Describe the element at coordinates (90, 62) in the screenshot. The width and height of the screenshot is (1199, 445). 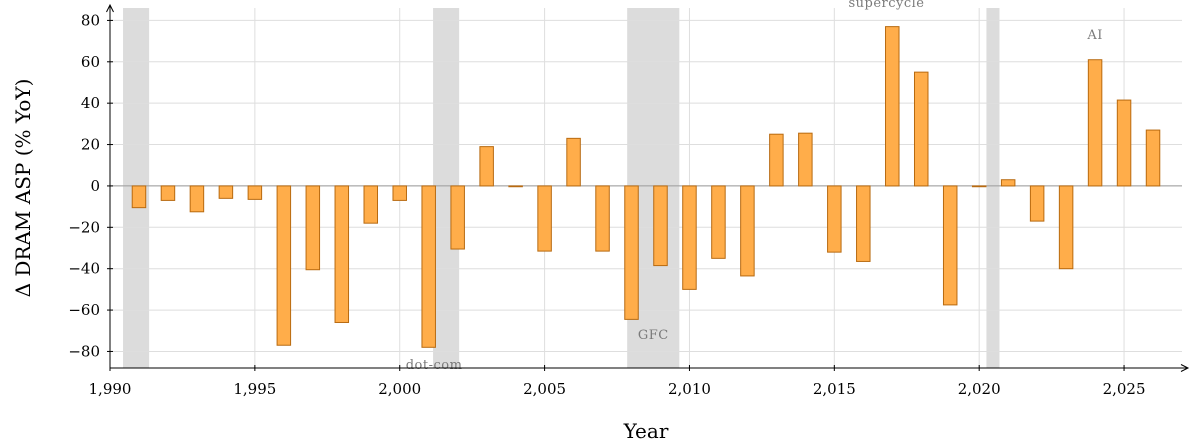
I see `y-tick-label: 60` at that location.